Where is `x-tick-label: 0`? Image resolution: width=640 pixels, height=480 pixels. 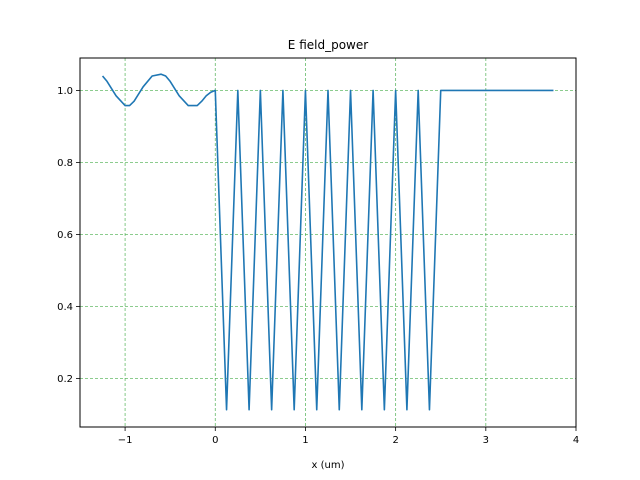 x-tick-label: 0 is located at coordinates (215, 440).